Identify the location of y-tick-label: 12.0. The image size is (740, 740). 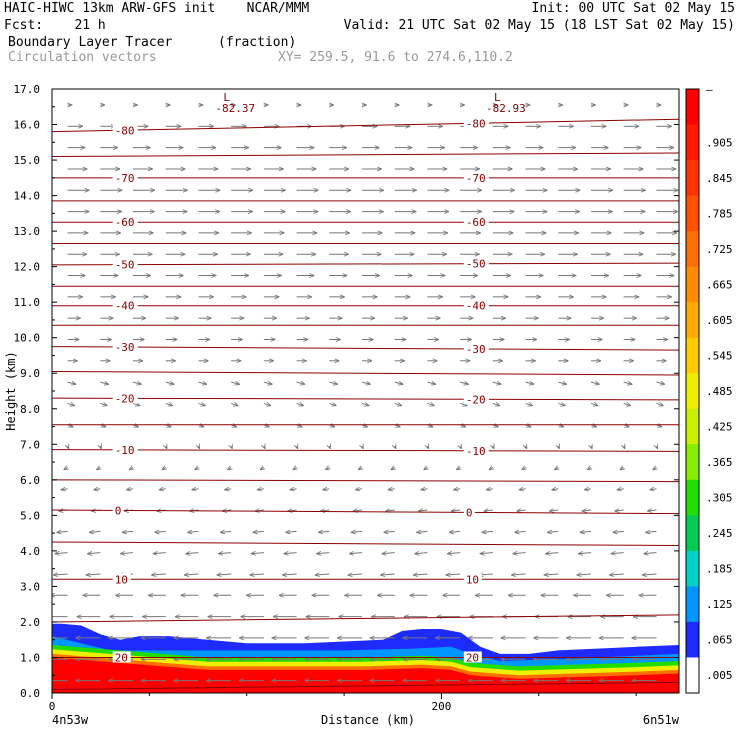
(27, 267).